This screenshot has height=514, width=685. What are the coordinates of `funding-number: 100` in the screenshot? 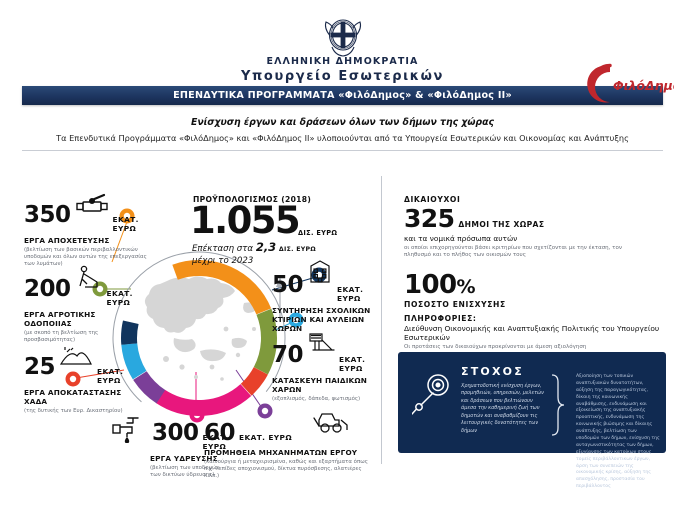 It's located at (430, 285).